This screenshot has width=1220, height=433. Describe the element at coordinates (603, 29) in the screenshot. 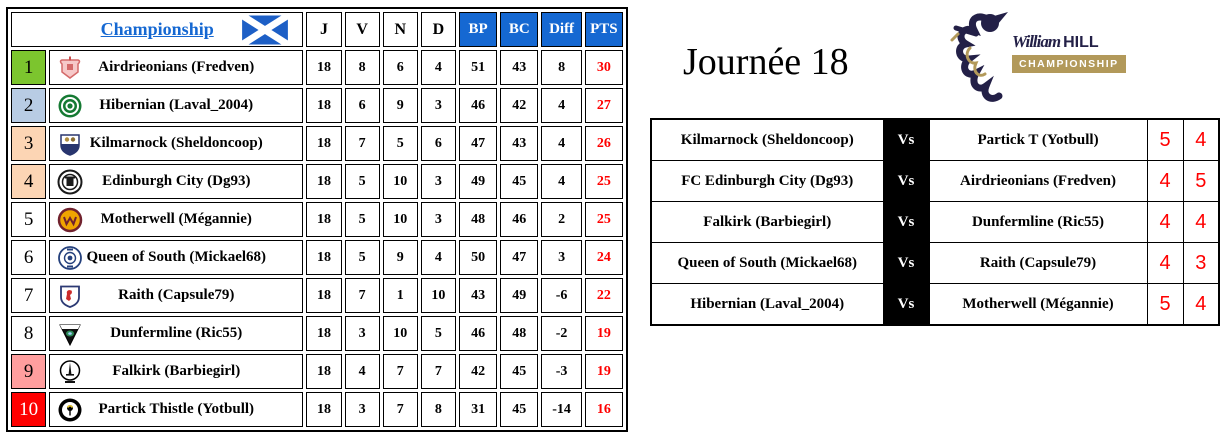

I see `col-header-pts: PTS` at that location.